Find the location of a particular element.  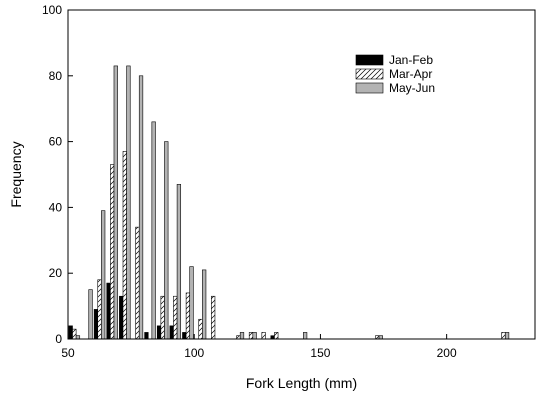

y-tick-label: 100 is located at coordinates (52, 10).